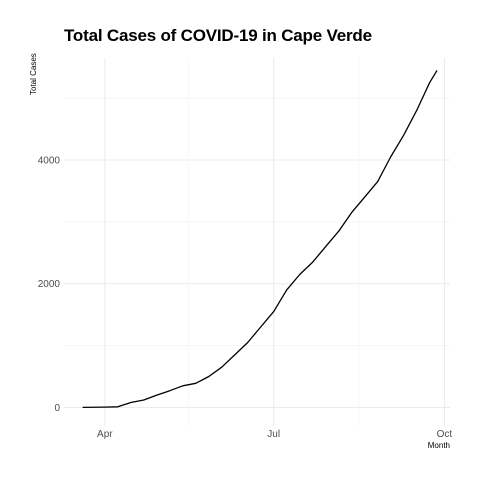  I want to click on x-axis-title: Month, so click(439, 445).